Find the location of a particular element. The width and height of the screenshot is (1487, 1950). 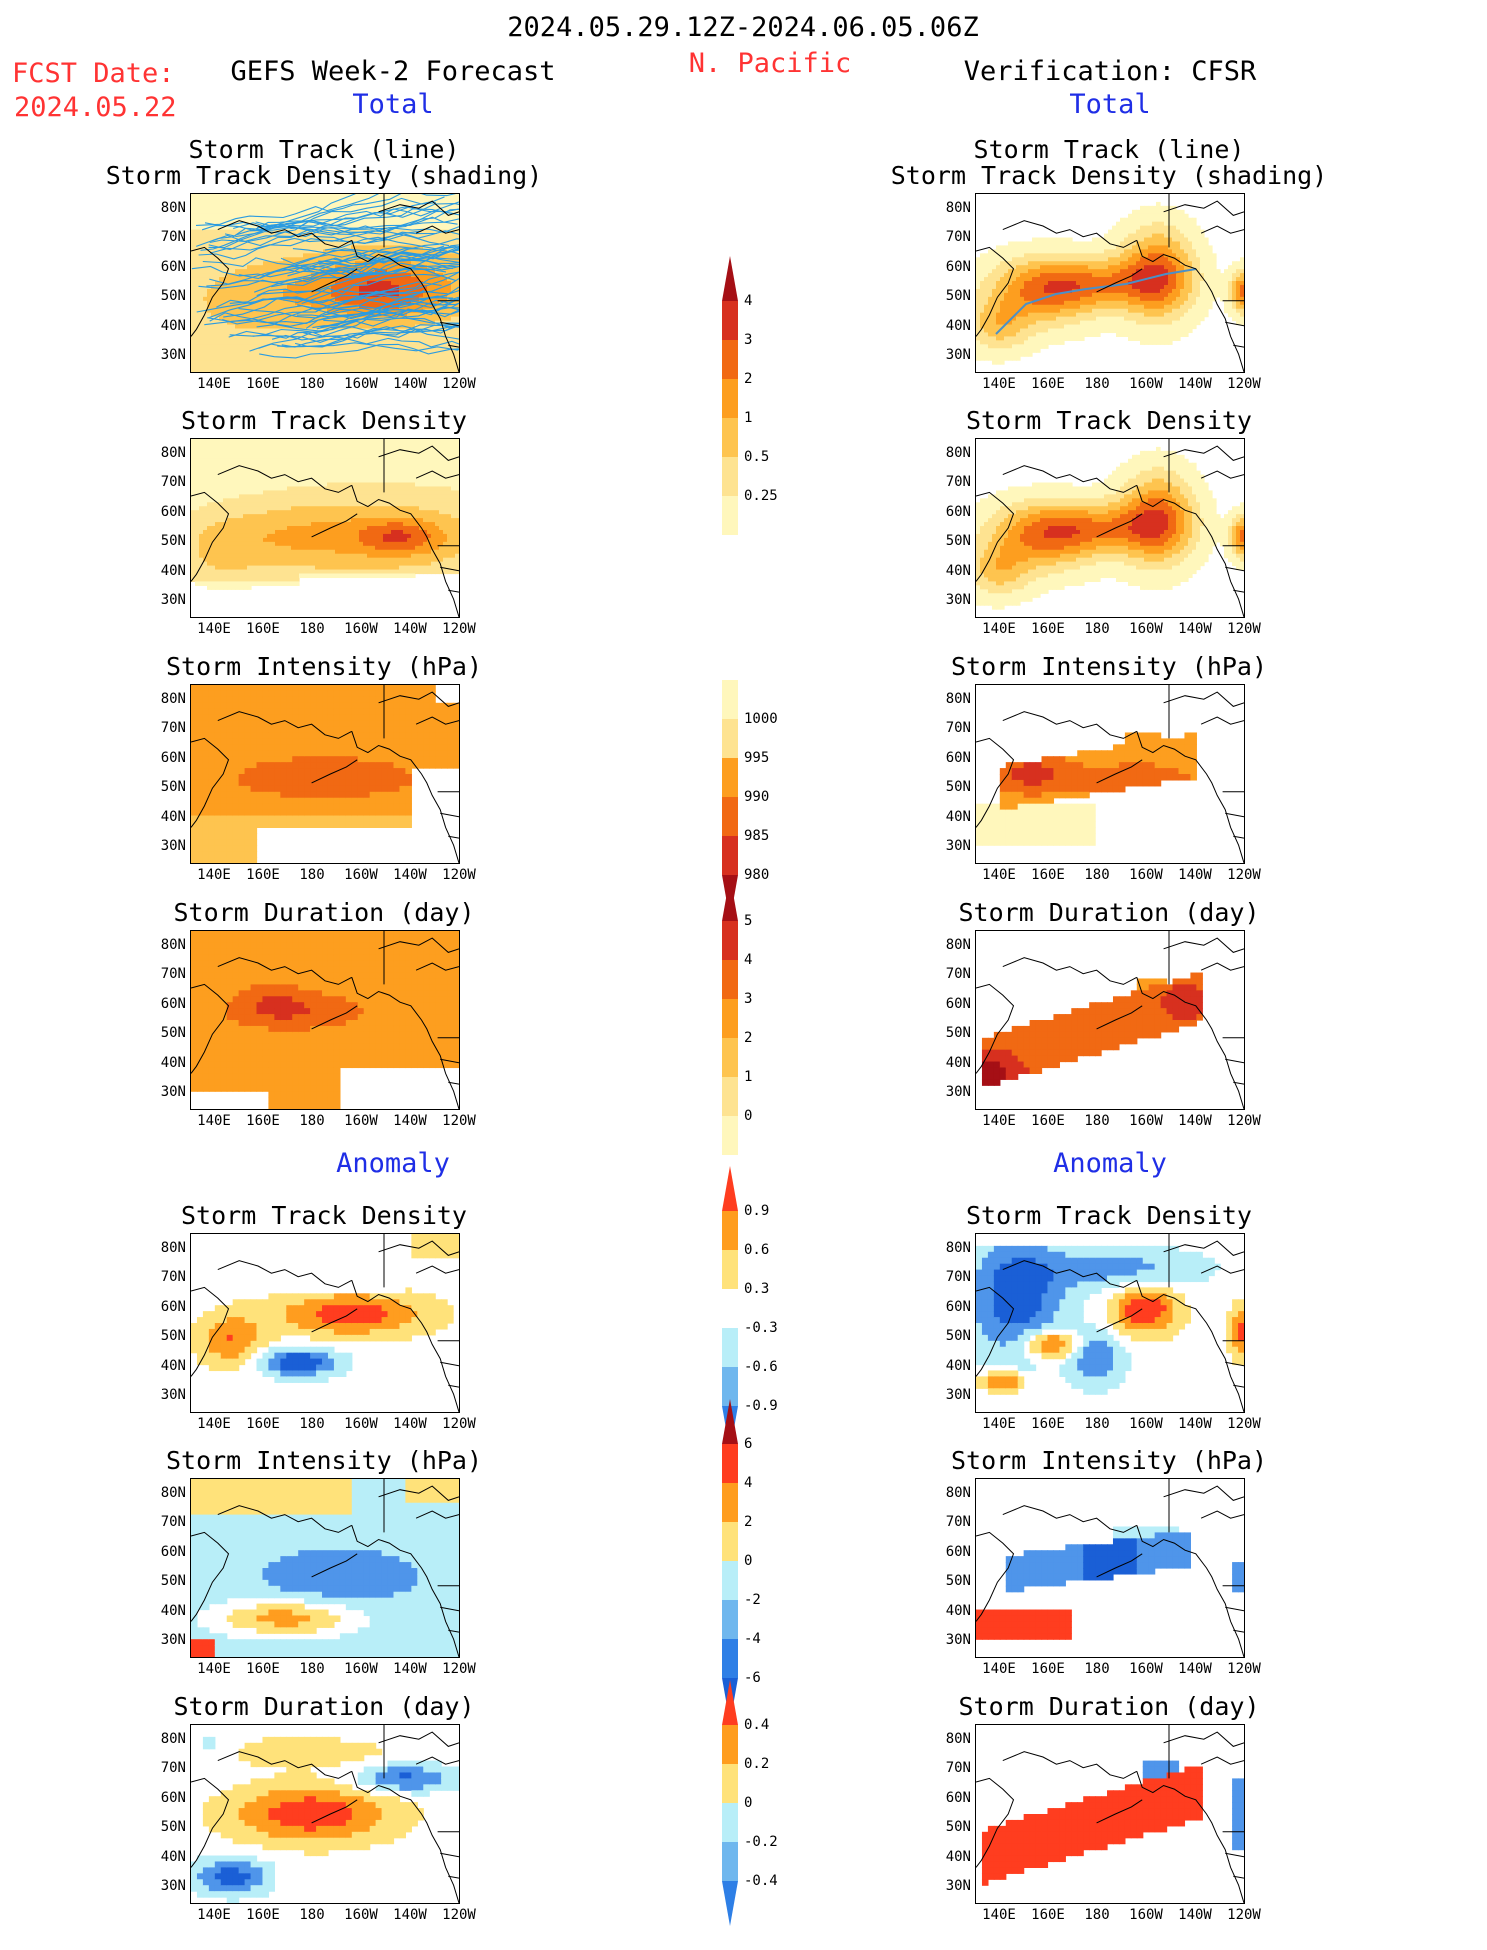

verification-column-title: Verification: CFSR is located at coordinates (1110, 71).